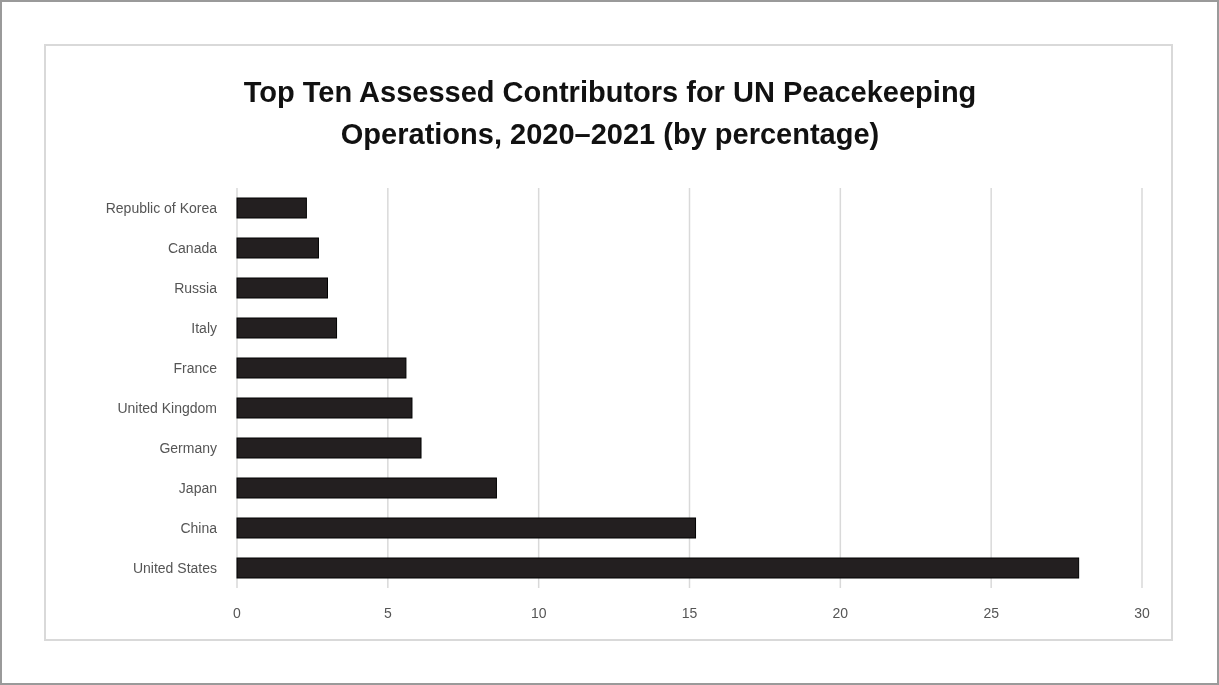 This screenshot has width=1219, height=685. I want to click on y-tick-label: France, so click(195, 367).